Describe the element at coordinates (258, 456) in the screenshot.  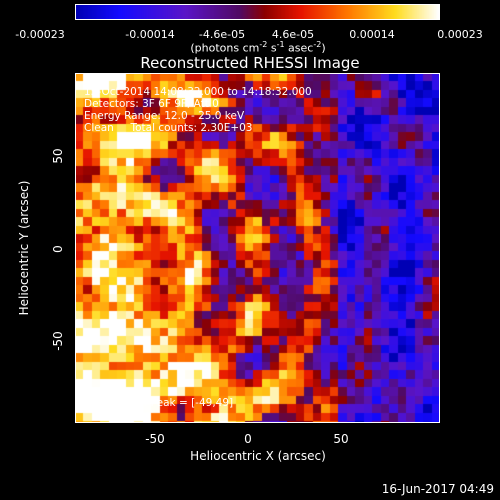
I see `x-axis-label: Heliocentric X (arcsec)` at that location.